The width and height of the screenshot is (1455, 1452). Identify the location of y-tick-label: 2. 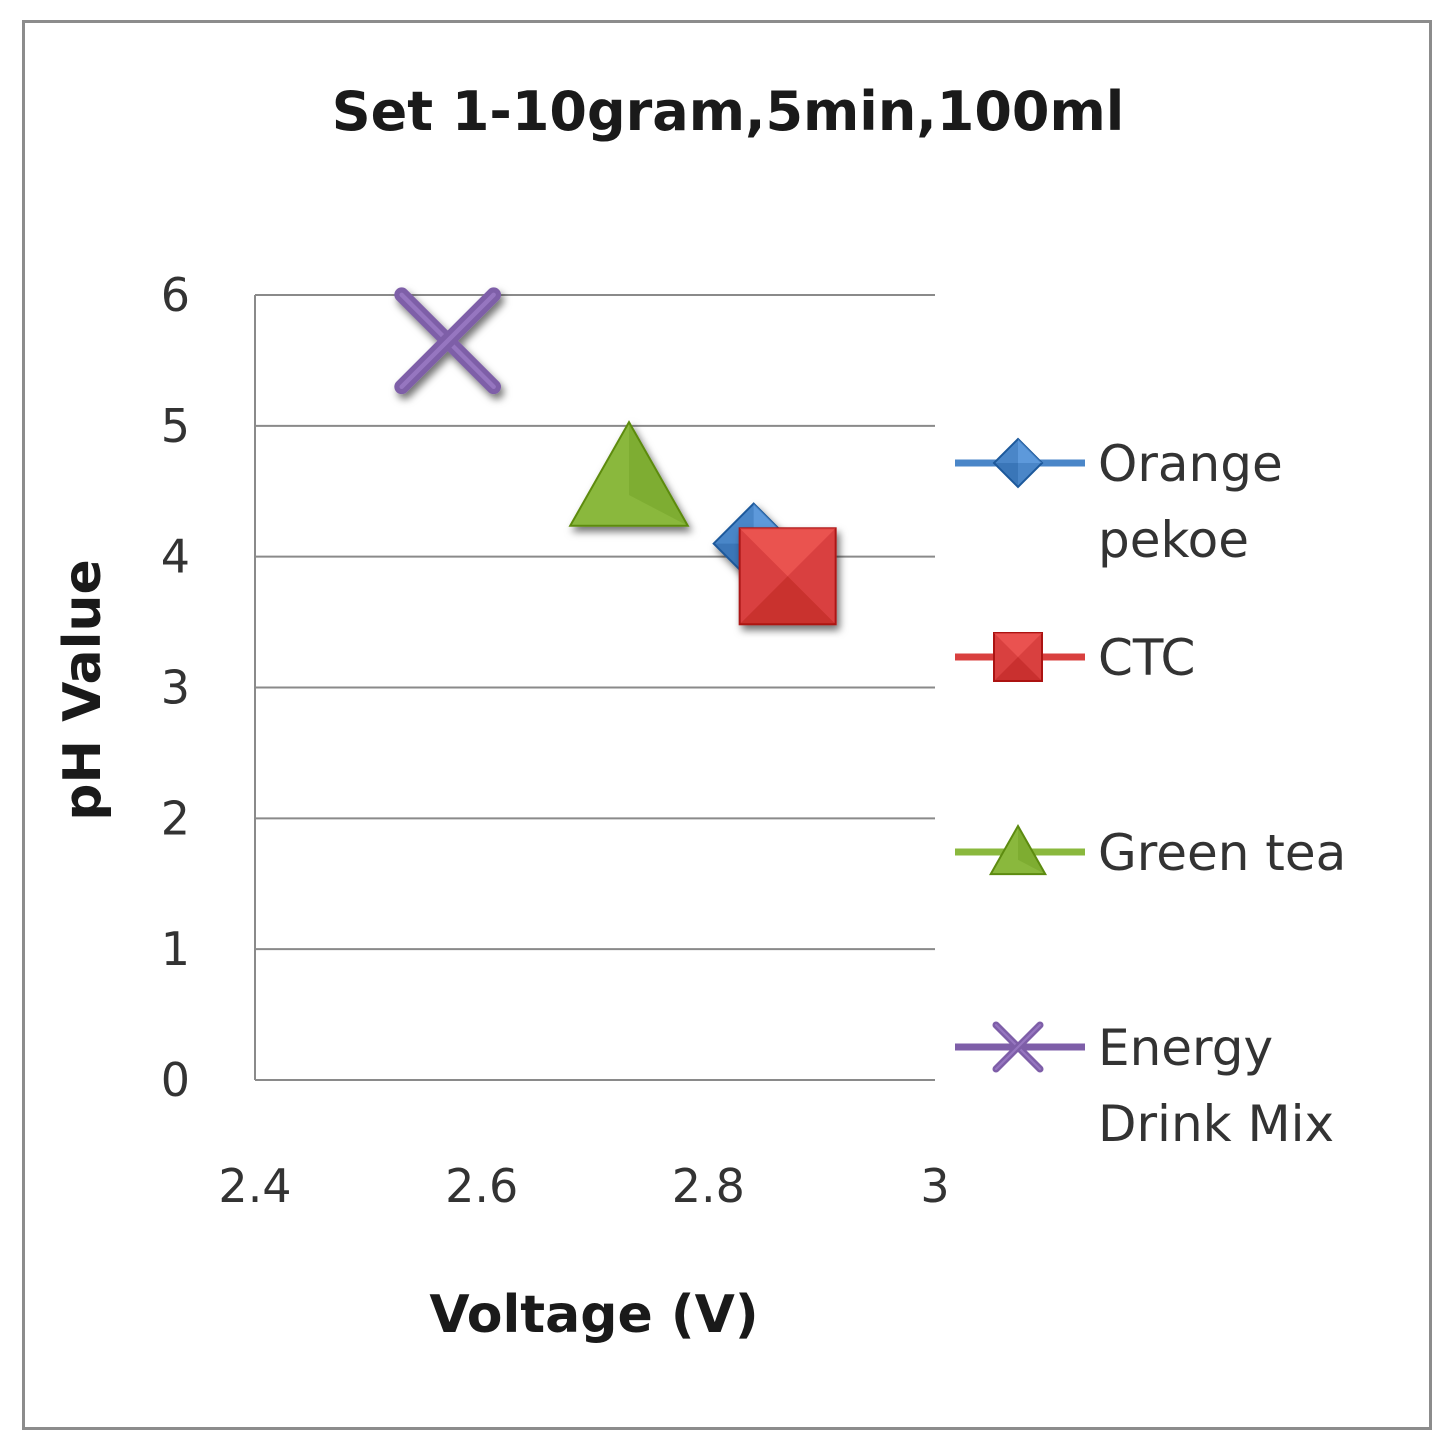
(175, 818).